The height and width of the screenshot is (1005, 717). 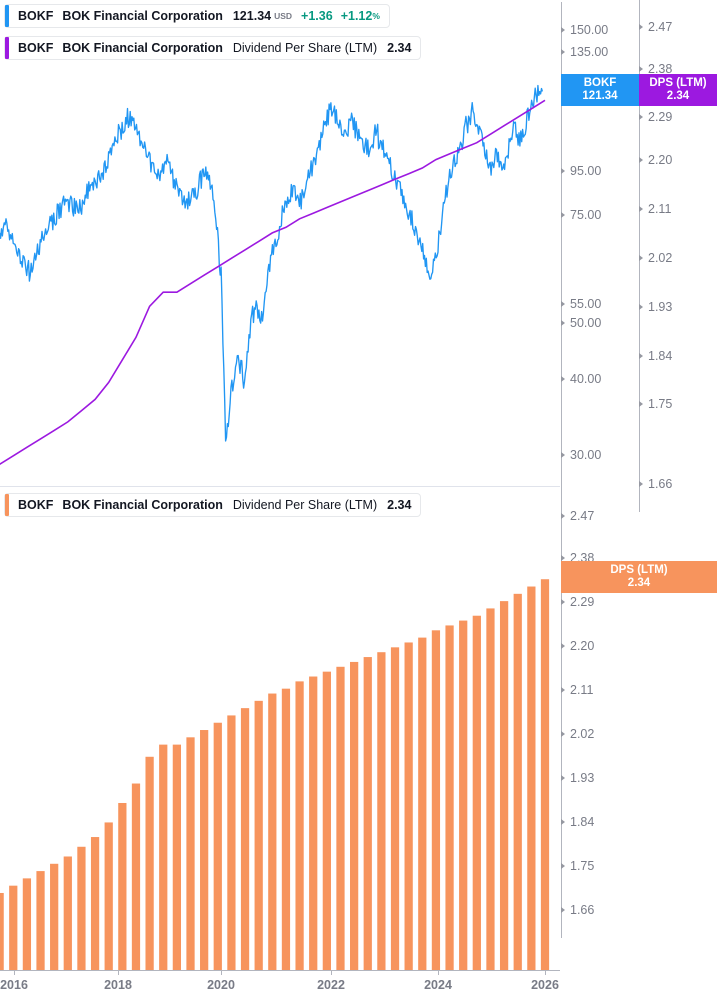 I want to click on axis-tick-label: 2.47, so click(x=660, y=27).